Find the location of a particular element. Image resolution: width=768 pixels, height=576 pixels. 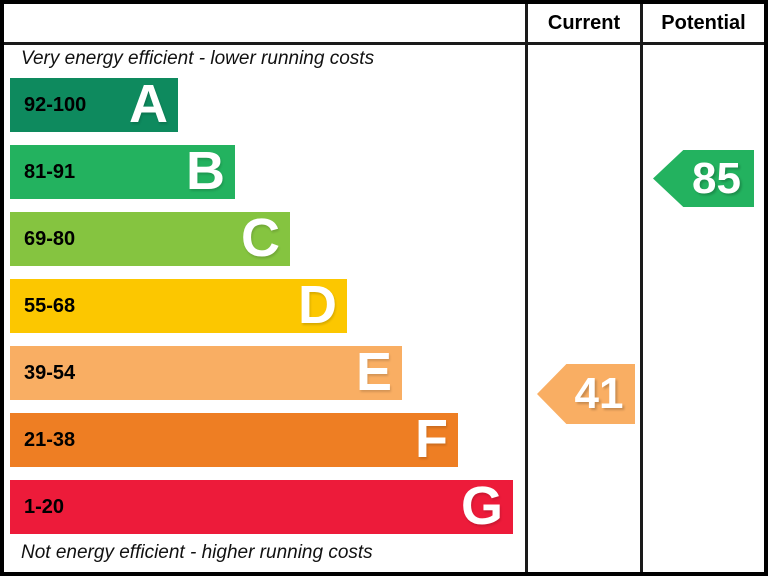

band-a-letter: A is located at coordinates (148, 104).